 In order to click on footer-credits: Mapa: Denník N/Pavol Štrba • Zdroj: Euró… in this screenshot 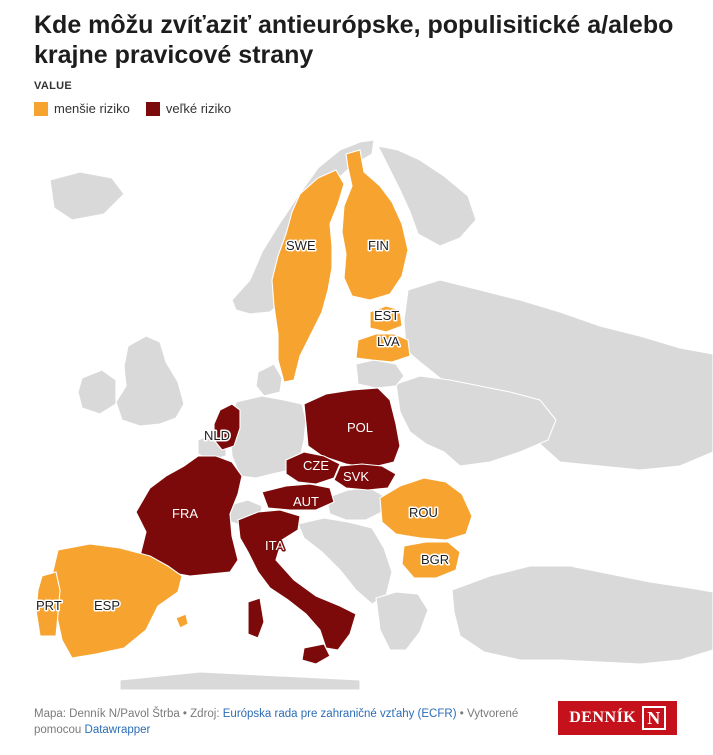, I will do `click(294, 722)`.